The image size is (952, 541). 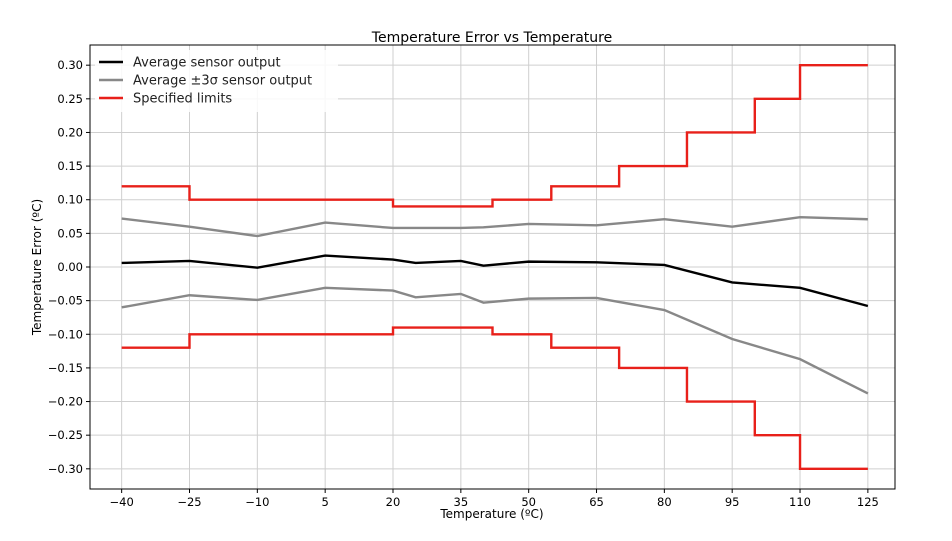 What do you see at coordinates (65, 368) in the screenshot?
I see `y-tick-label: −0.15` at bounding box center [65, 368].